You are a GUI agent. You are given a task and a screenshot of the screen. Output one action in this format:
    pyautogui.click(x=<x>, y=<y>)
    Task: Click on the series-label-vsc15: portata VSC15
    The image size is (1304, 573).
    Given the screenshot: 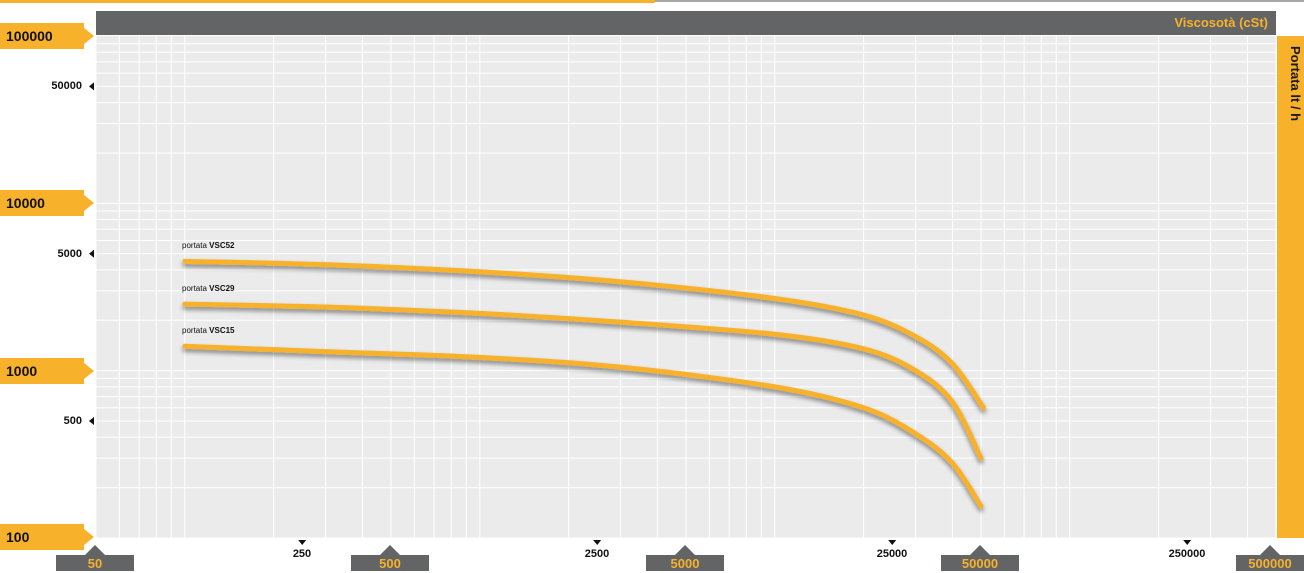 What is the action you would take?
    pyautogui.click(x=208, y=331)
    